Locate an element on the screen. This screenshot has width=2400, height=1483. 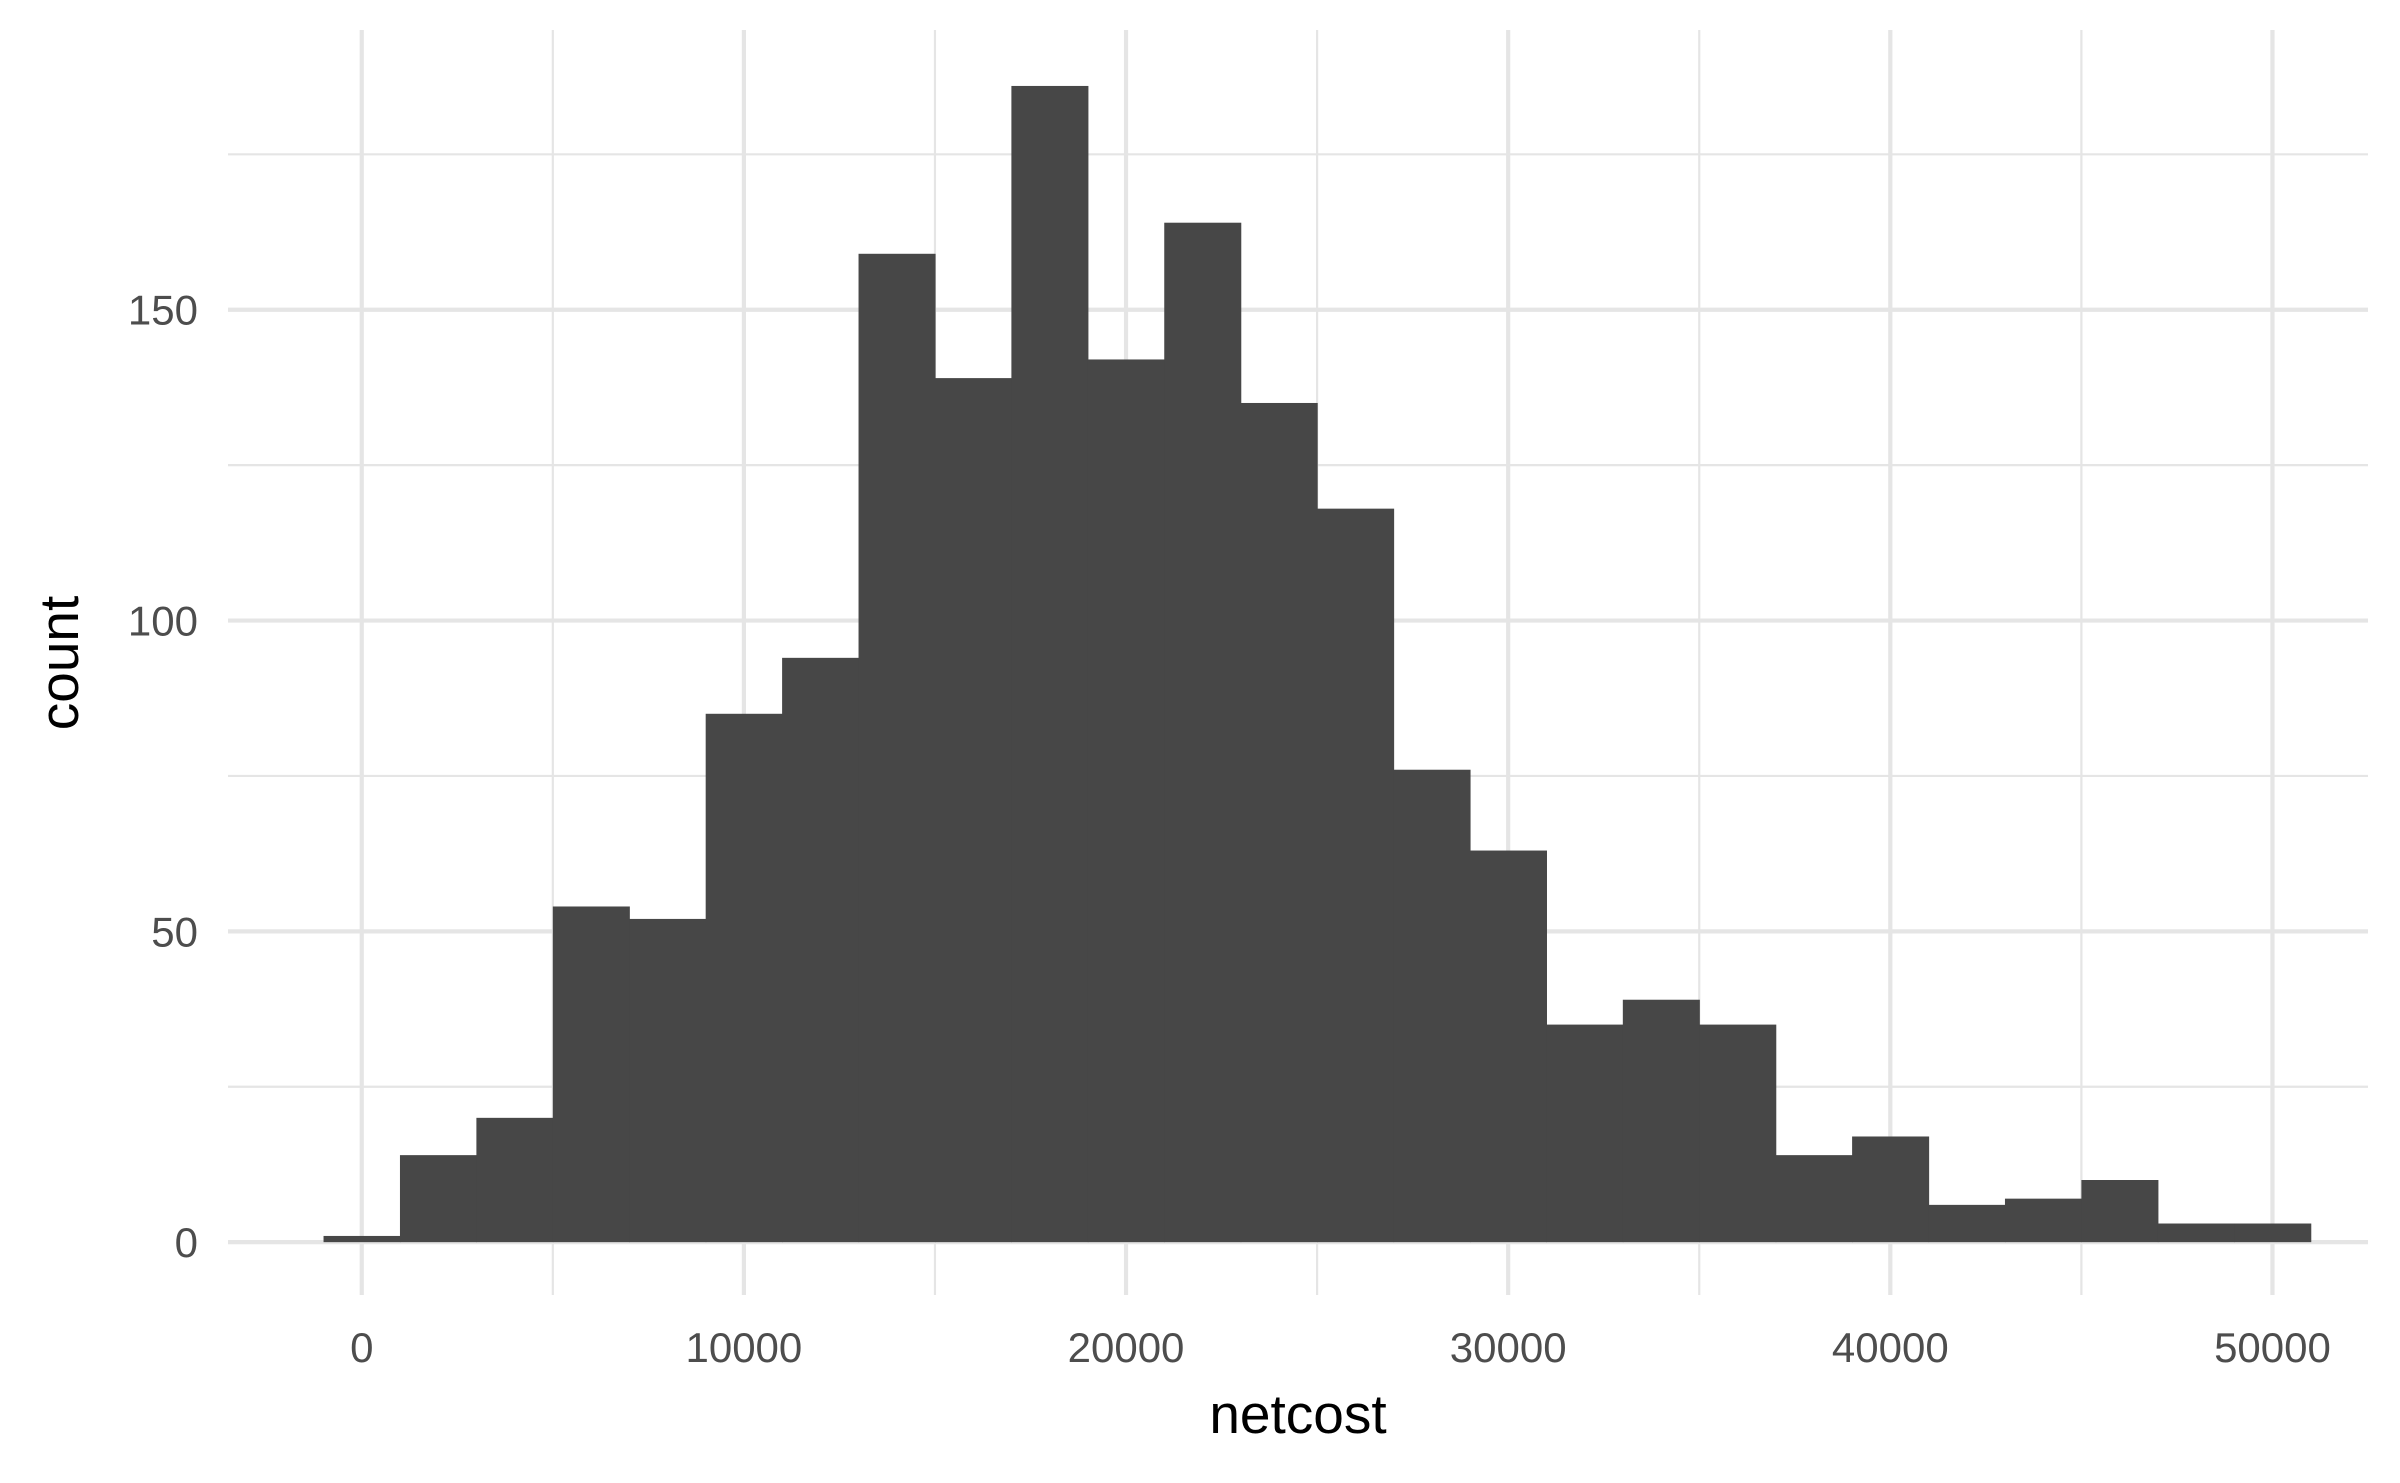
x-tick-label: 10000 is located at coordinates (743, 1347).